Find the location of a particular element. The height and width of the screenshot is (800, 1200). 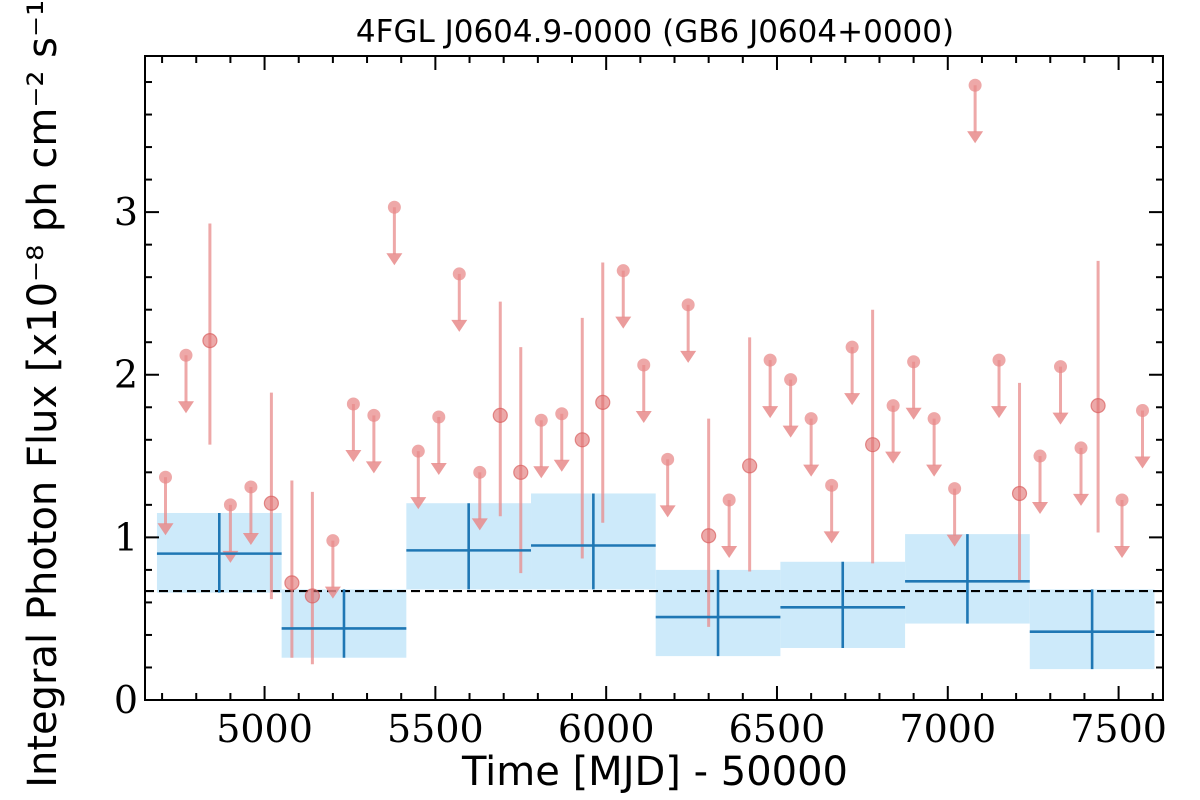

y-axis-label: Integral Photon Flux [x10⁻⁸ ph cm⁻² s⁻¹] is located at coordinates (43, 394).